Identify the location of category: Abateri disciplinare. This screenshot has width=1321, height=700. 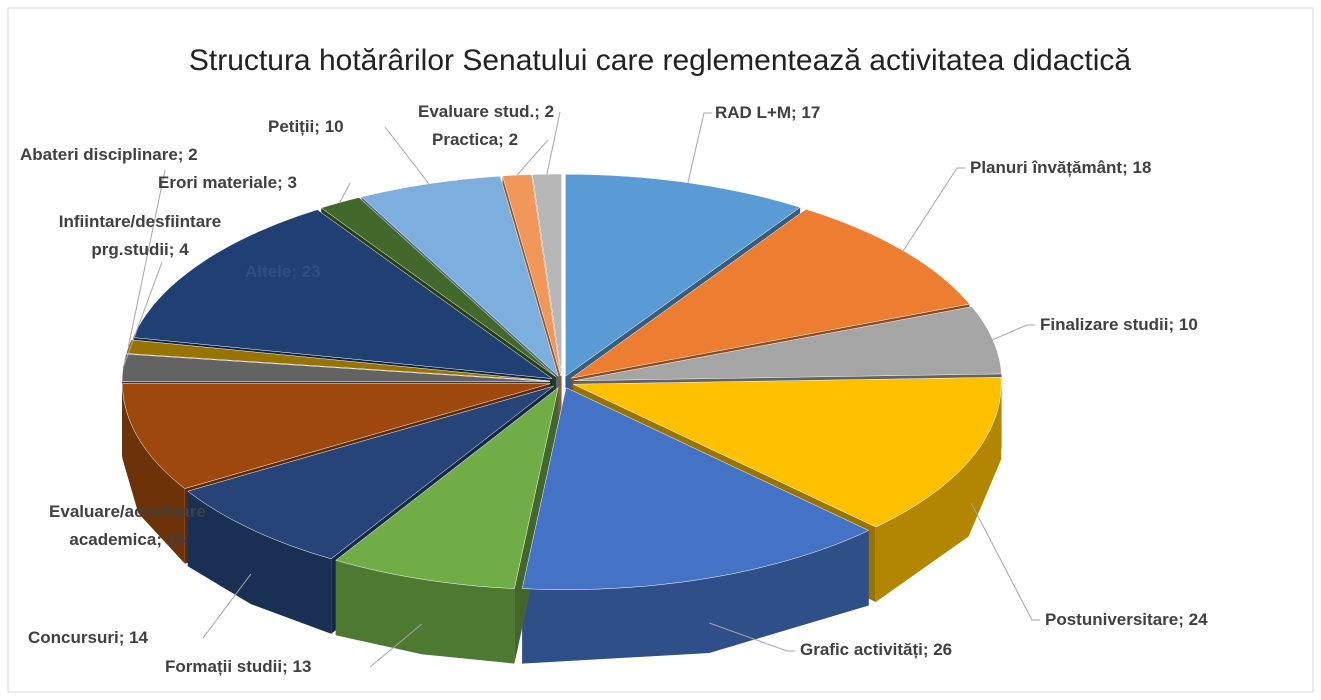
(99, 154).